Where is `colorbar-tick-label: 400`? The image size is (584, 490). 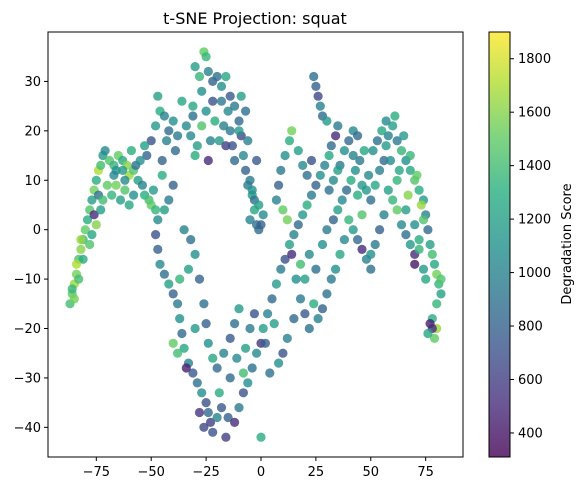 colorbar-tick-label: 400 is located at coordinates (530, 433).